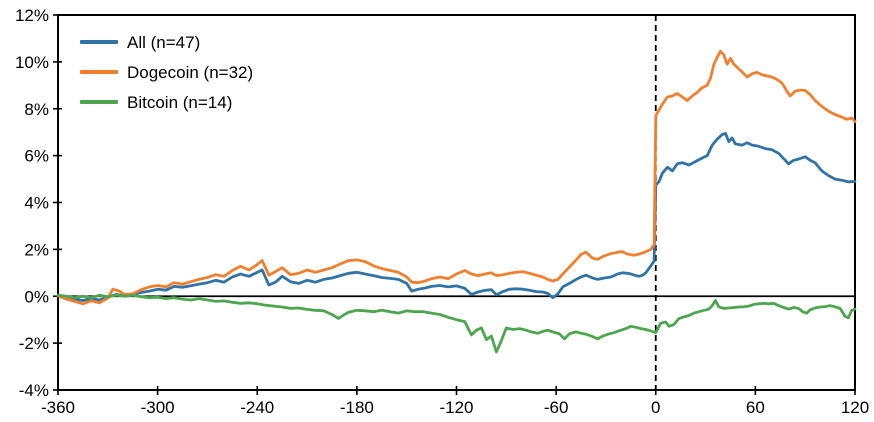 The height and width of the screenshot is (422, 874). What do you see at coordinates (190, 72) in the screenshot?
I see `legend-label-dogecoin: Dogecoin (n=32)` at bounding box center [190, 72].